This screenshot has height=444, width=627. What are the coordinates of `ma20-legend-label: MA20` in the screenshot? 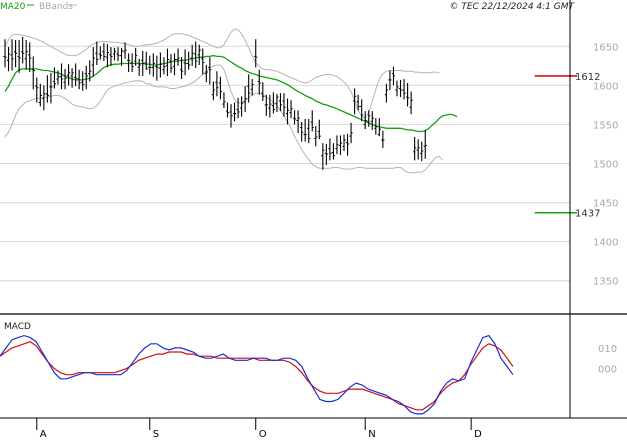 It's located at (13, 7).